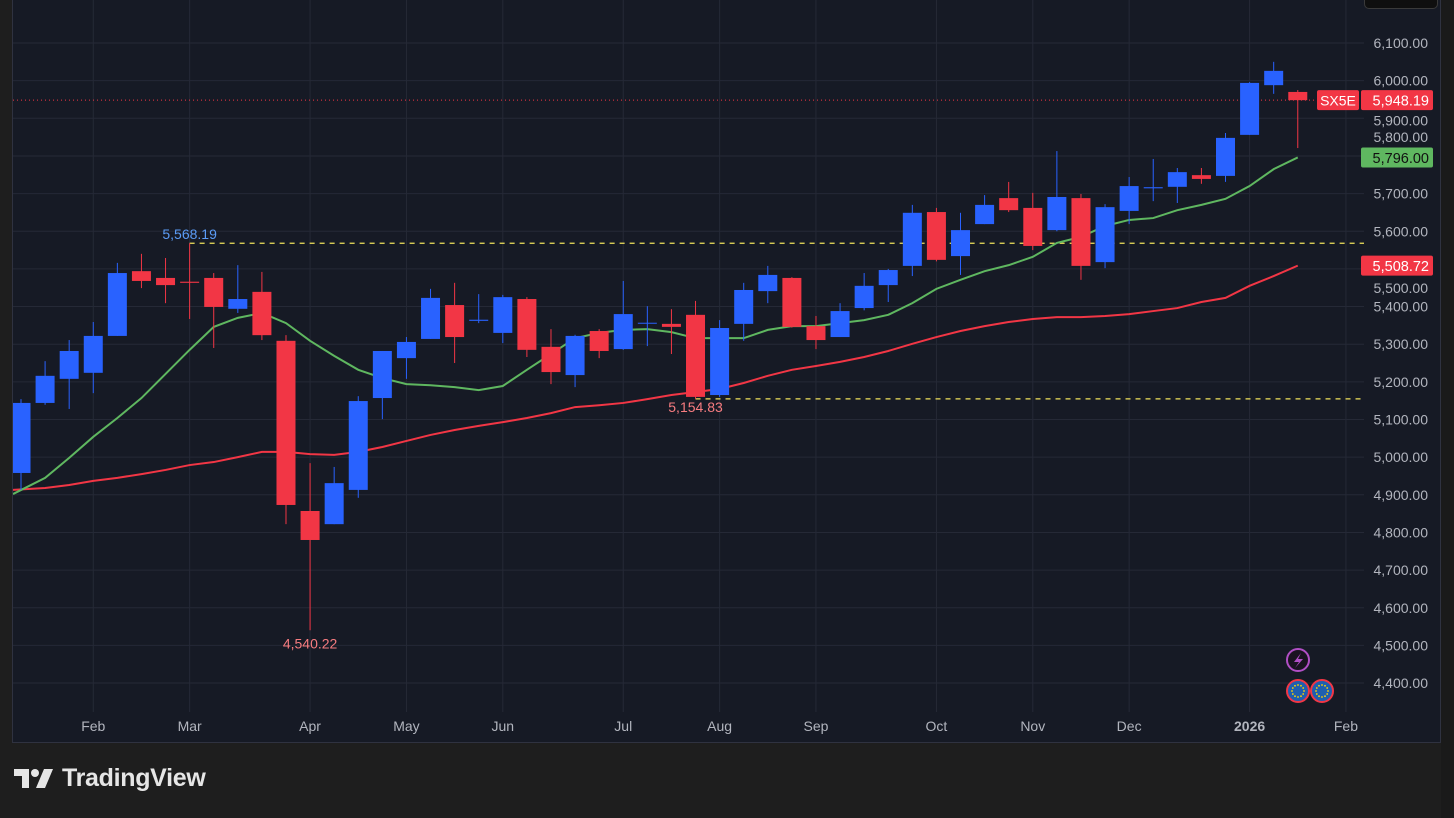 Image resolution: width=1454 pixels, height=818 pixels. I want to click on toolbar-button, so click(1401, 4).